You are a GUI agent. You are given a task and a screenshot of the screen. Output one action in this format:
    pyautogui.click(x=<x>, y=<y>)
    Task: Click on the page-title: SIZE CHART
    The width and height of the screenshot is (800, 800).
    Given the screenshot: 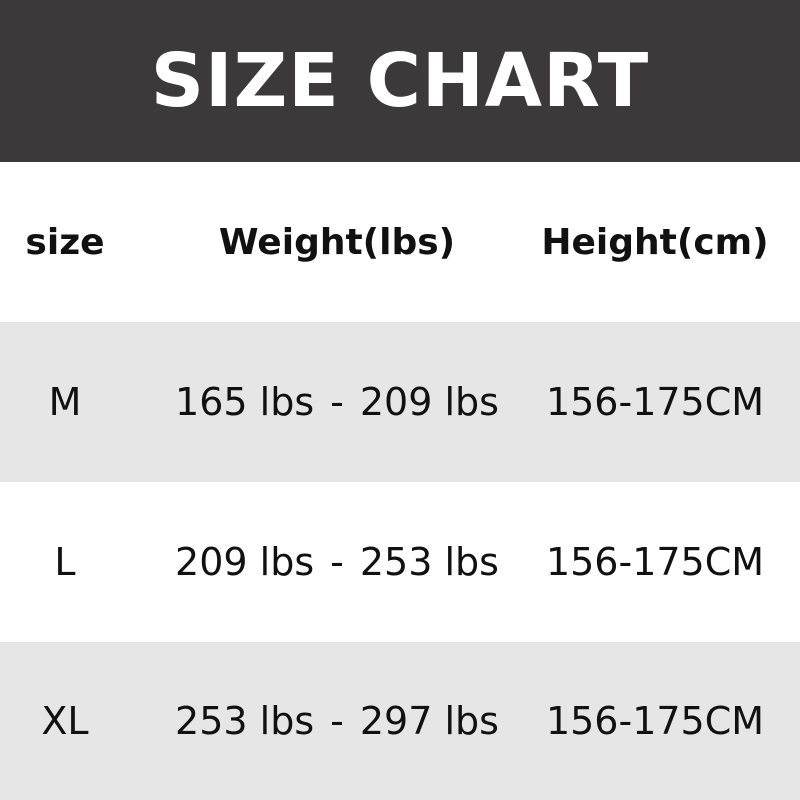 What is the action you would take?
    pyautogui.click(x=400, y=81)
    